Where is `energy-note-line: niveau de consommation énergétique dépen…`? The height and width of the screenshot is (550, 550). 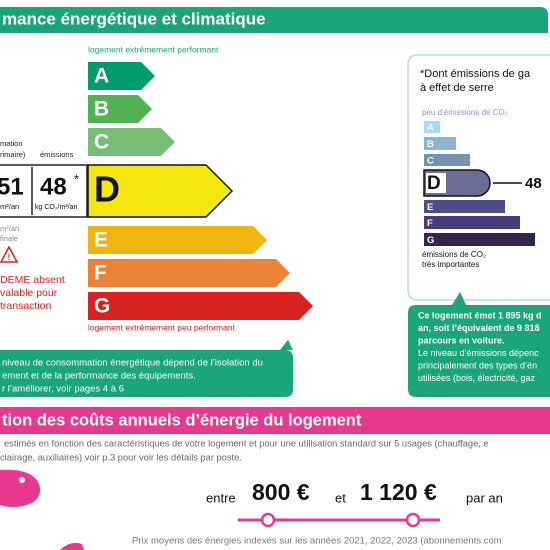
energy-note-line: niveau de consommation énergétique dépen… is located at coordinates (132, 363).